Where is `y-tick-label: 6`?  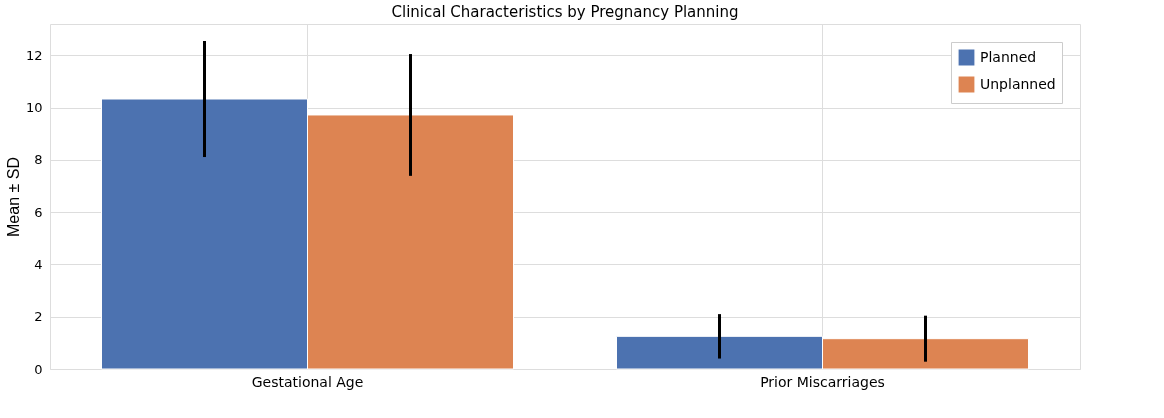
y-tick-label: 6 is located at coordinates (38, 212).